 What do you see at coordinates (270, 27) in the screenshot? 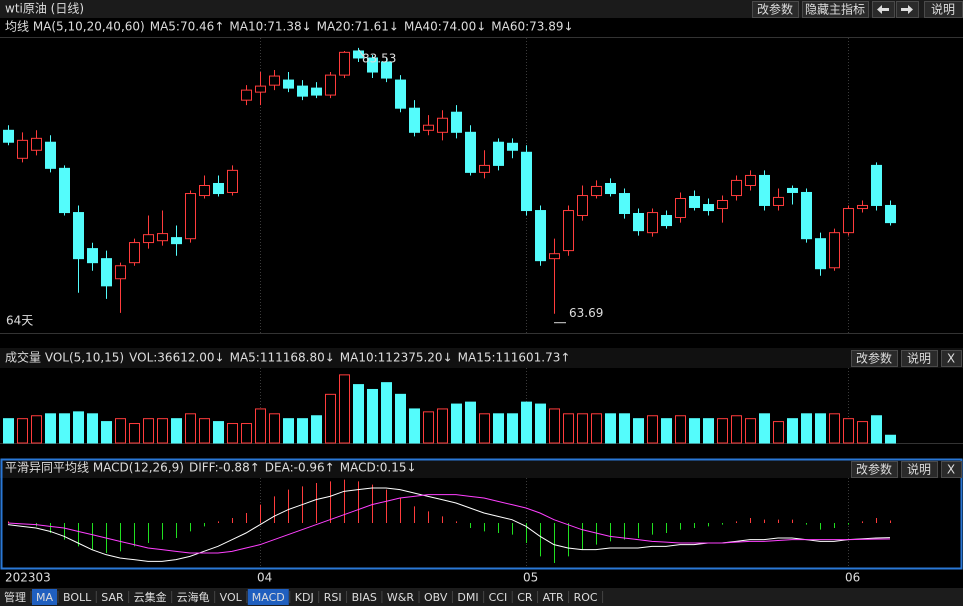
I see `indicator-value: MA10:71.38↓` at bounding box center [270, 27].